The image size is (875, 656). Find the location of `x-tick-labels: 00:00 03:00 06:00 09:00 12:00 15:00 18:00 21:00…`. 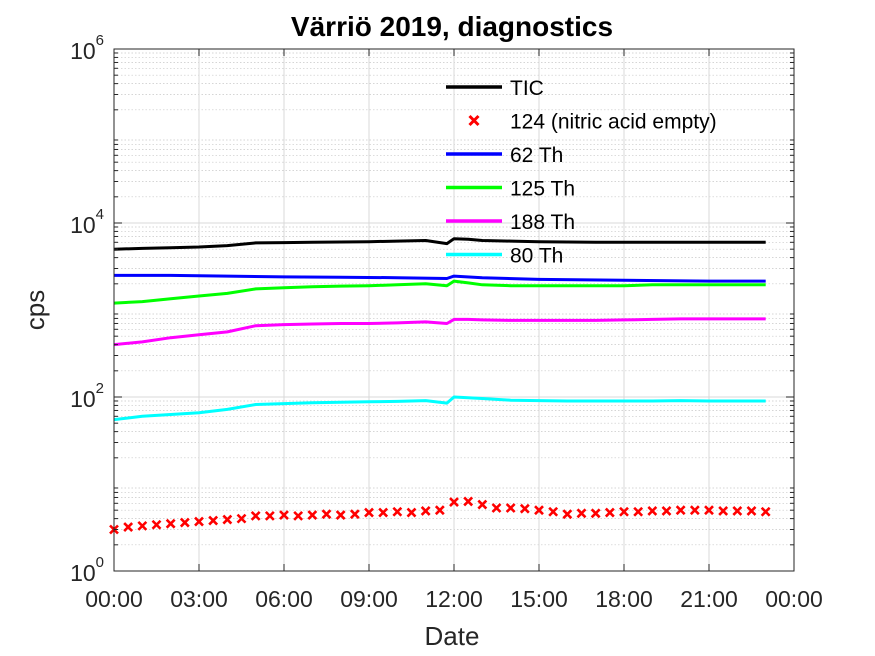

x-tick-labels: 00:00 03:00 06:00 09:00 12:00 15:00 18:00 21:00… is located at coordinates (454, 599).